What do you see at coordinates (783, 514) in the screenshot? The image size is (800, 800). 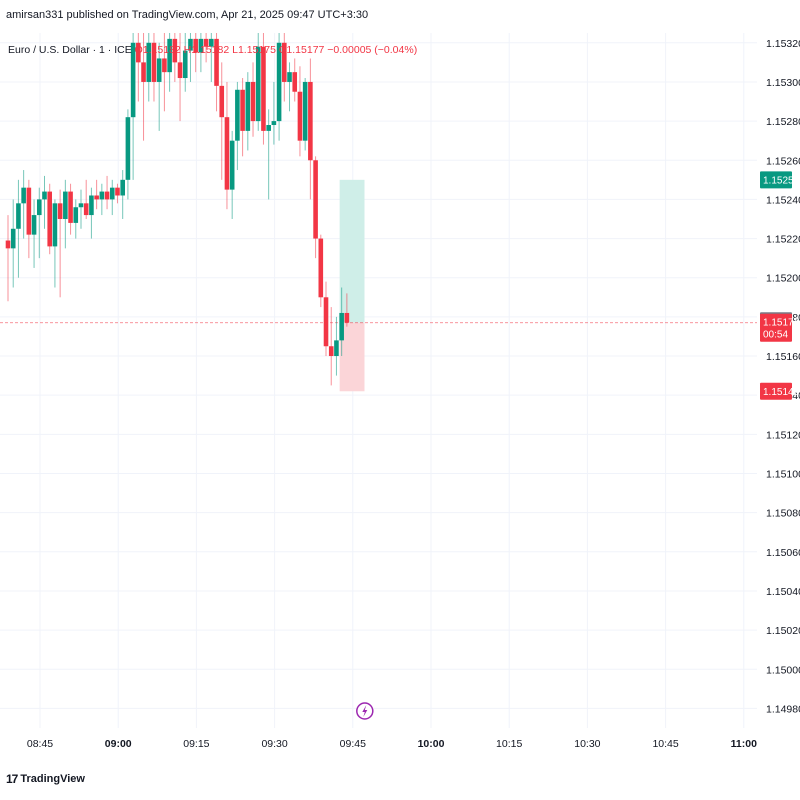 I see `y-tick-label: 1.15080` at bounding box center [783, 514].